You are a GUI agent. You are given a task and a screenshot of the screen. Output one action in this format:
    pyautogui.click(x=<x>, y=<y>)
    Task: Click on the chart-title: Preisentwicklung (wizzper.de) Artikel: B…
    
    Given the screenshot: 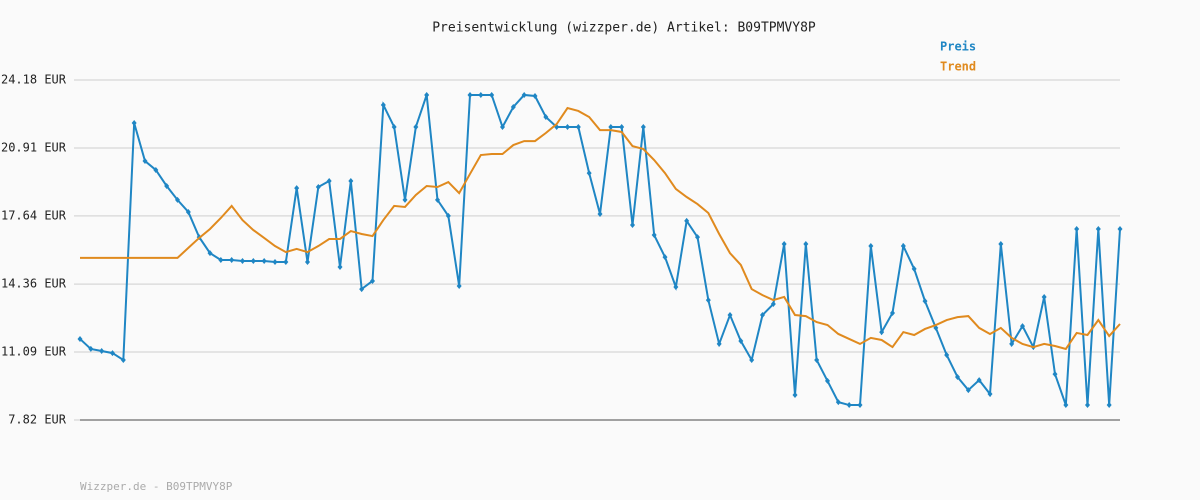 What is the action you would take?
    pyautogui.click(x=624, y=28)
    